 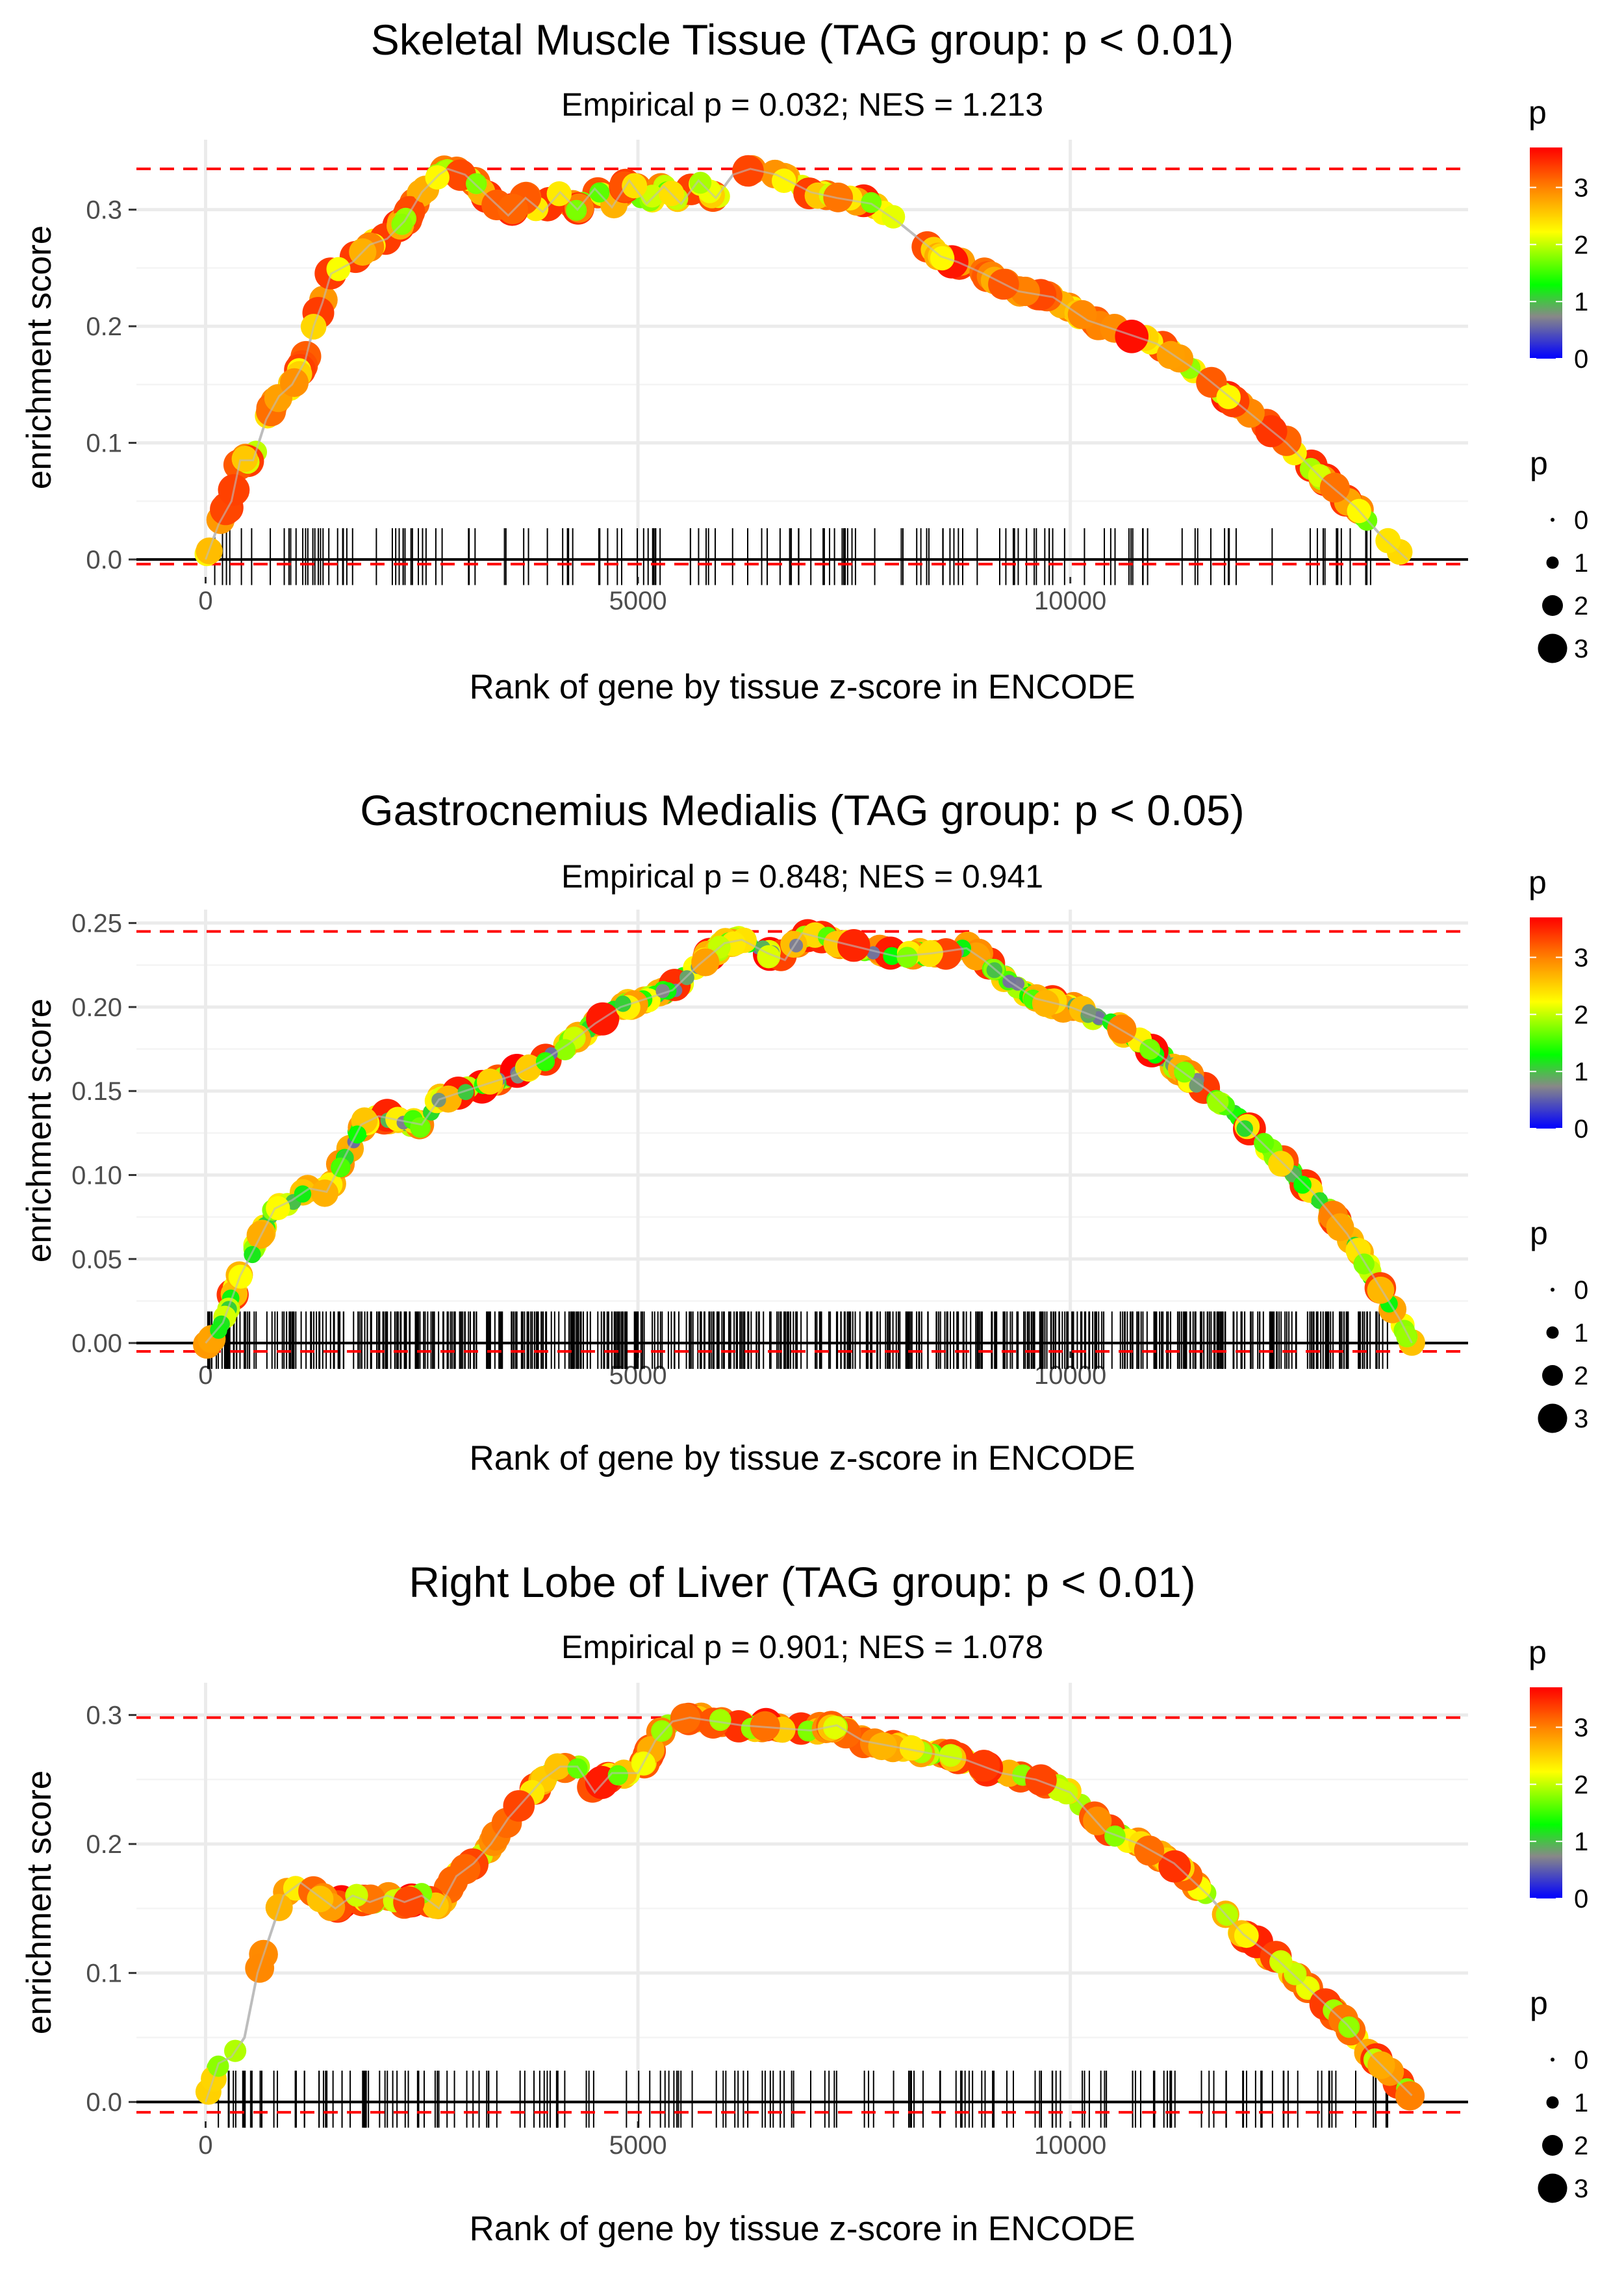 I want to click on size-legend-title: p, so click(x=1539, y=463).